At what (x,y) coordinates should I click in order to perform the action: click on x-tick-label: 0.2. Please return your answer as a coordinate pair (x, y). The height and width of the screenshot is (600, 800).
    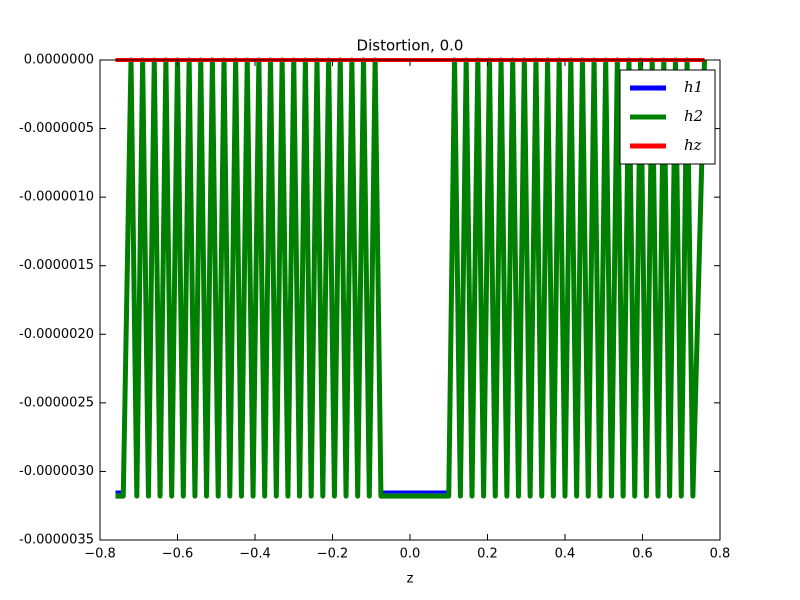
    Looking at the image, I should click on (487, 554).